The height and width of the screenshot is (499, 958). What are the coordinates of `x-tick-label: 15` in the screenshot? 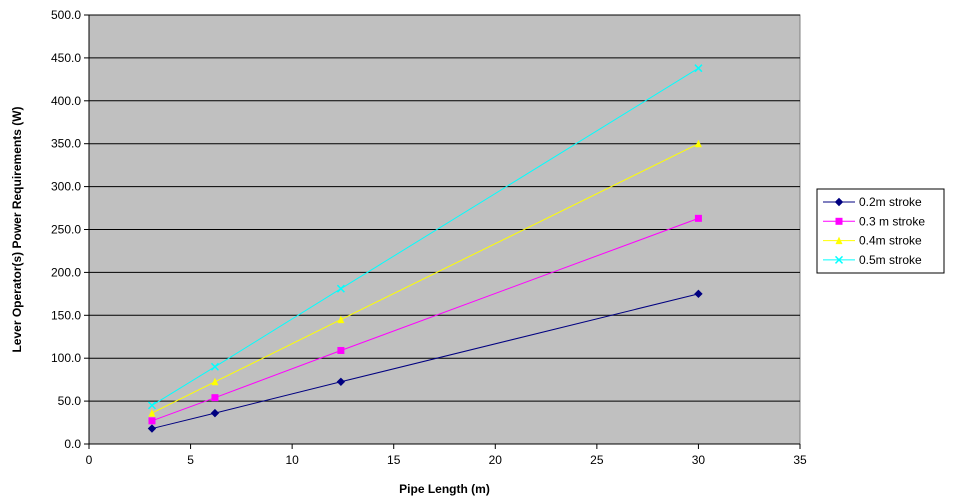 It's located at (394, 460).